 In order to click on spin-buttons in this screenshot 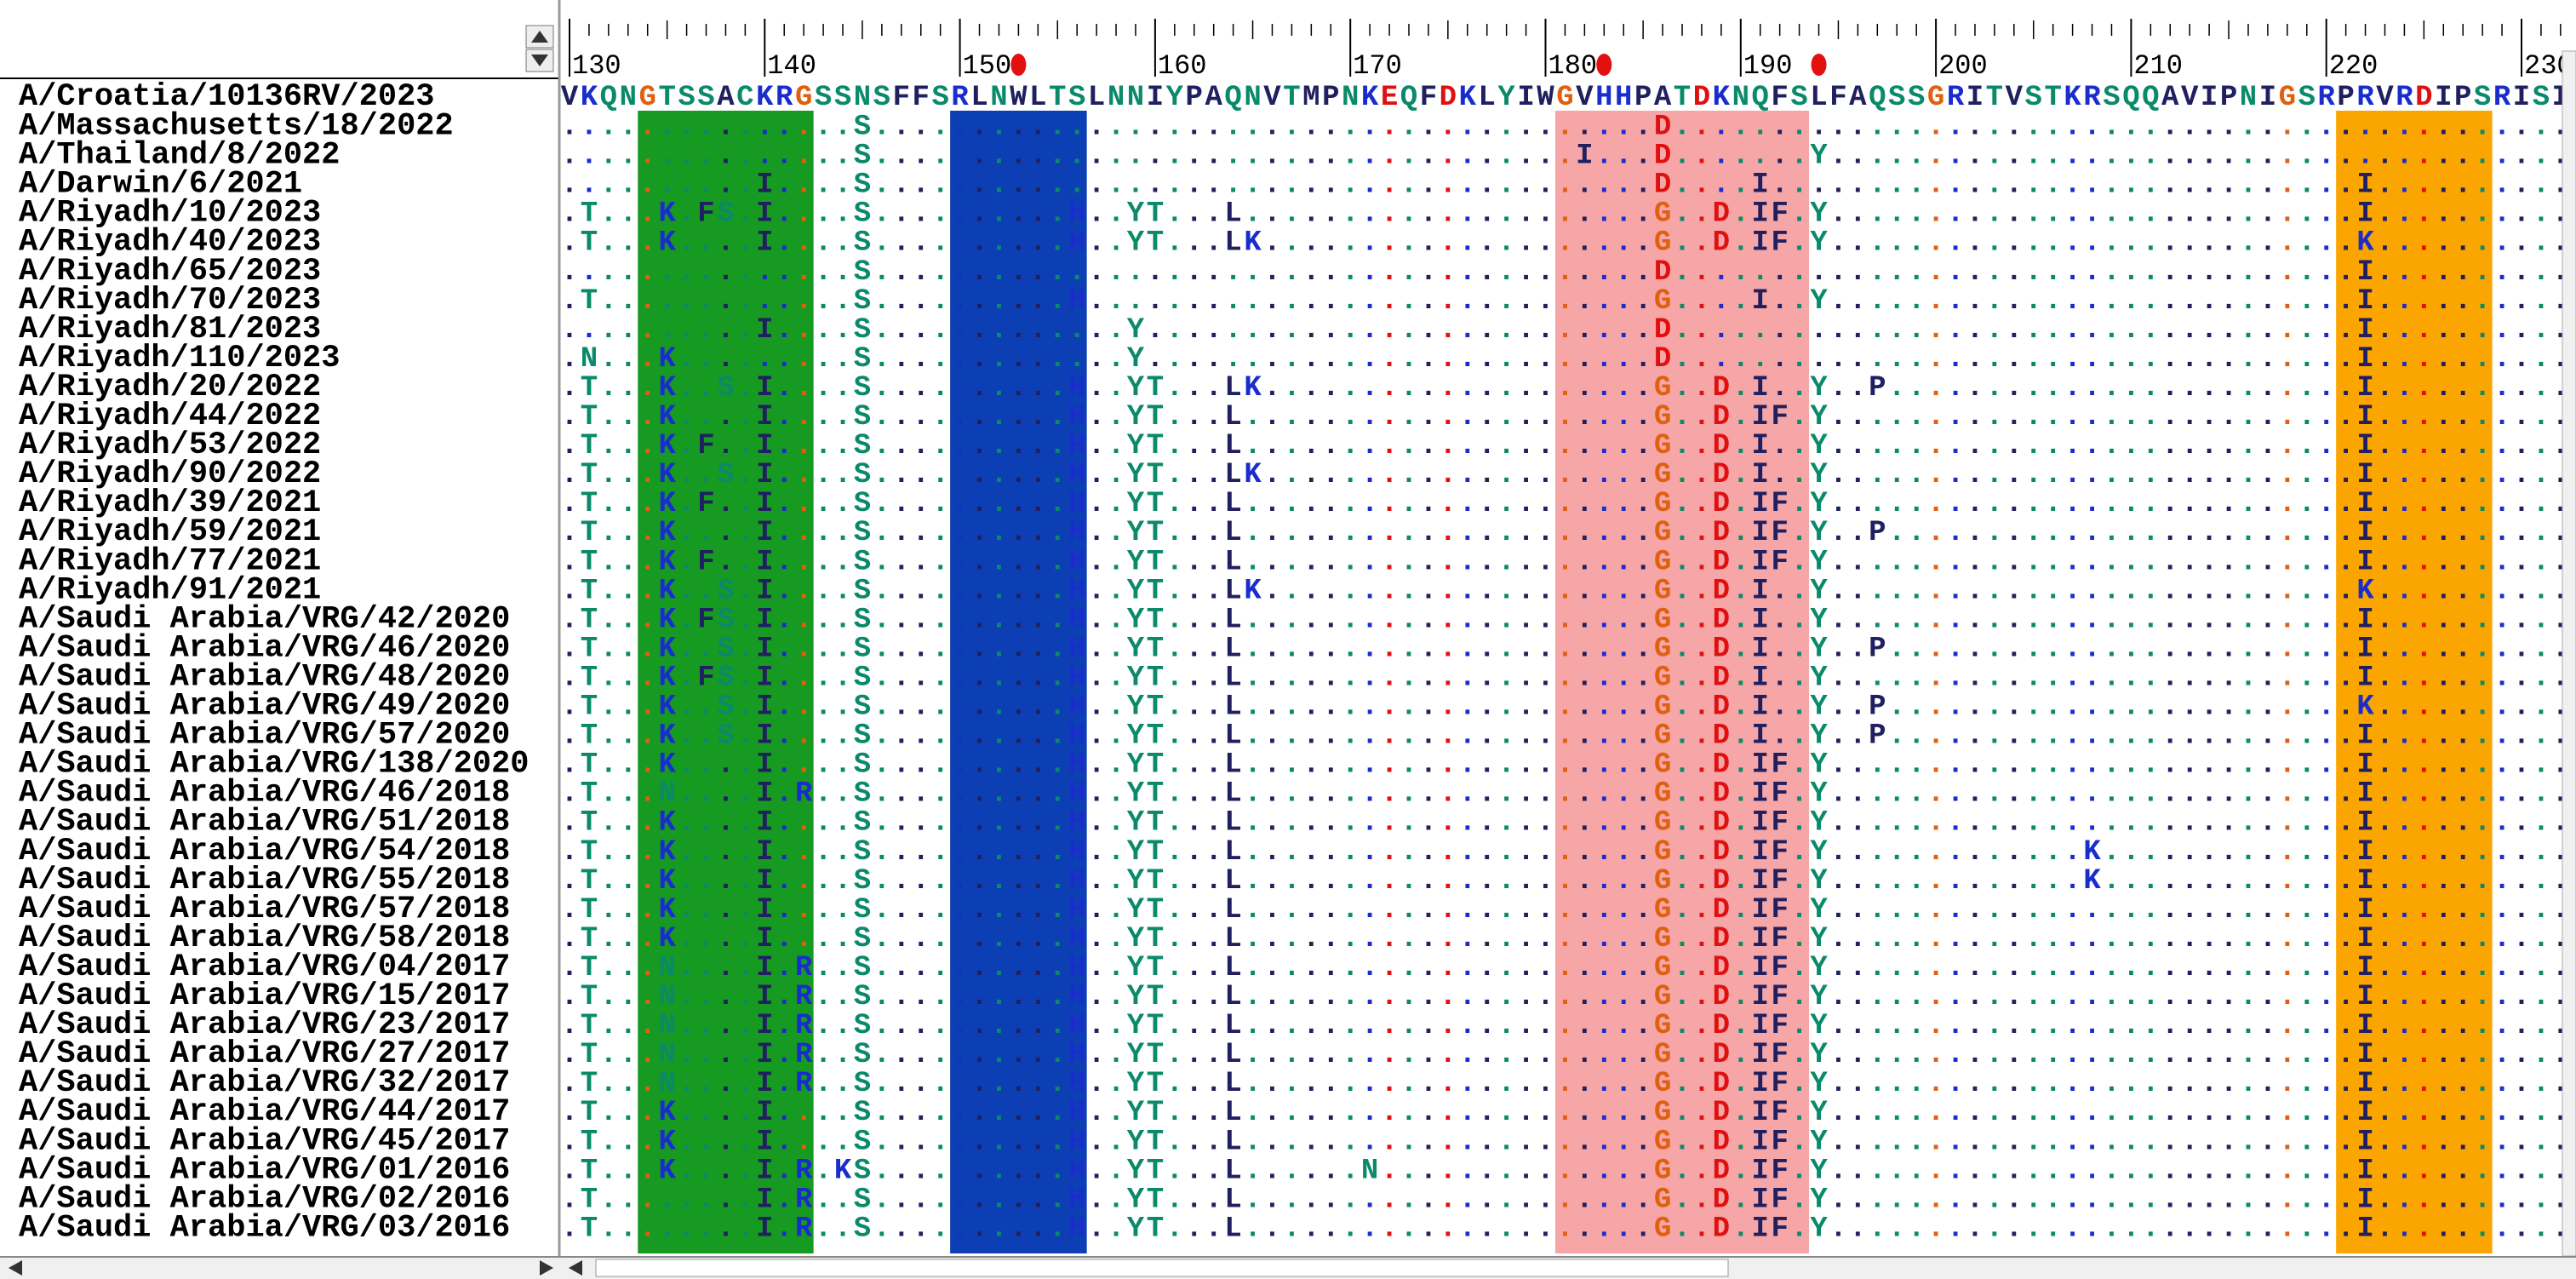, I will do `click(539, 49)`.